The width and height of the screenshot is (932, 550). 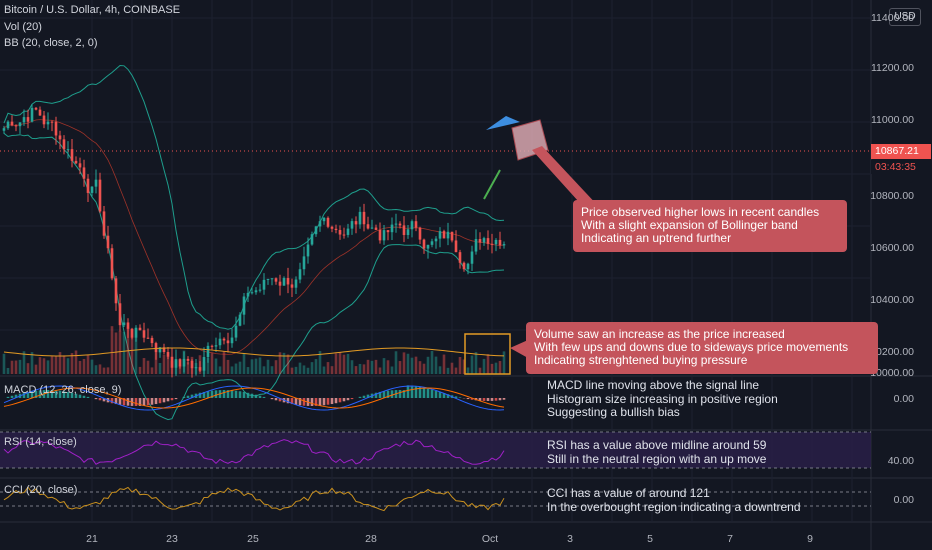 I want to click on currency-button: USD, so click(x=905, y=17).